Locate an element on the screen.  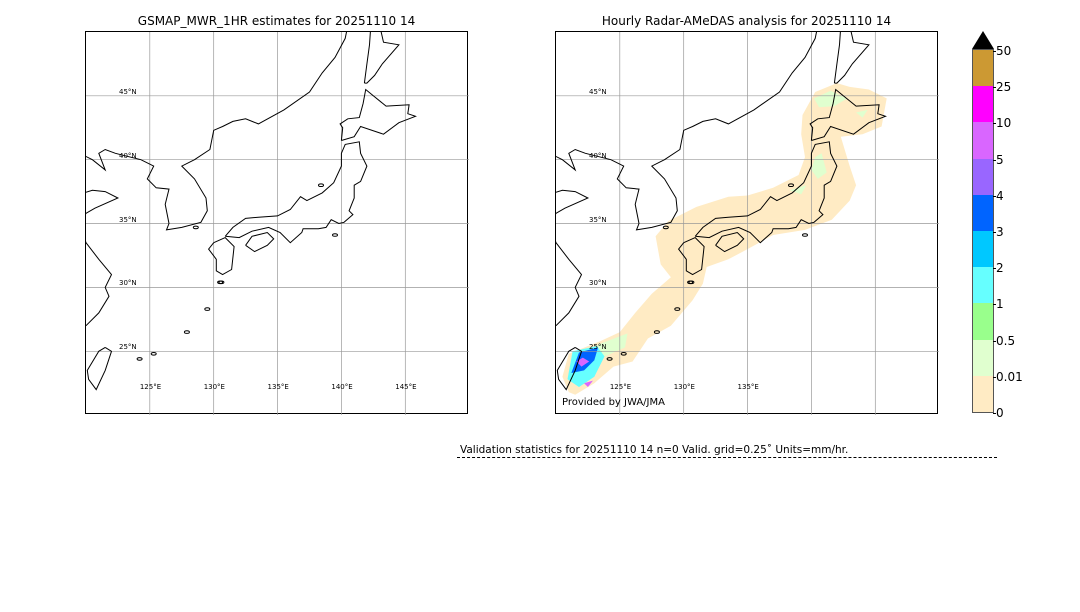
longitude-label: 140°E is located at coordinates (342, 387).